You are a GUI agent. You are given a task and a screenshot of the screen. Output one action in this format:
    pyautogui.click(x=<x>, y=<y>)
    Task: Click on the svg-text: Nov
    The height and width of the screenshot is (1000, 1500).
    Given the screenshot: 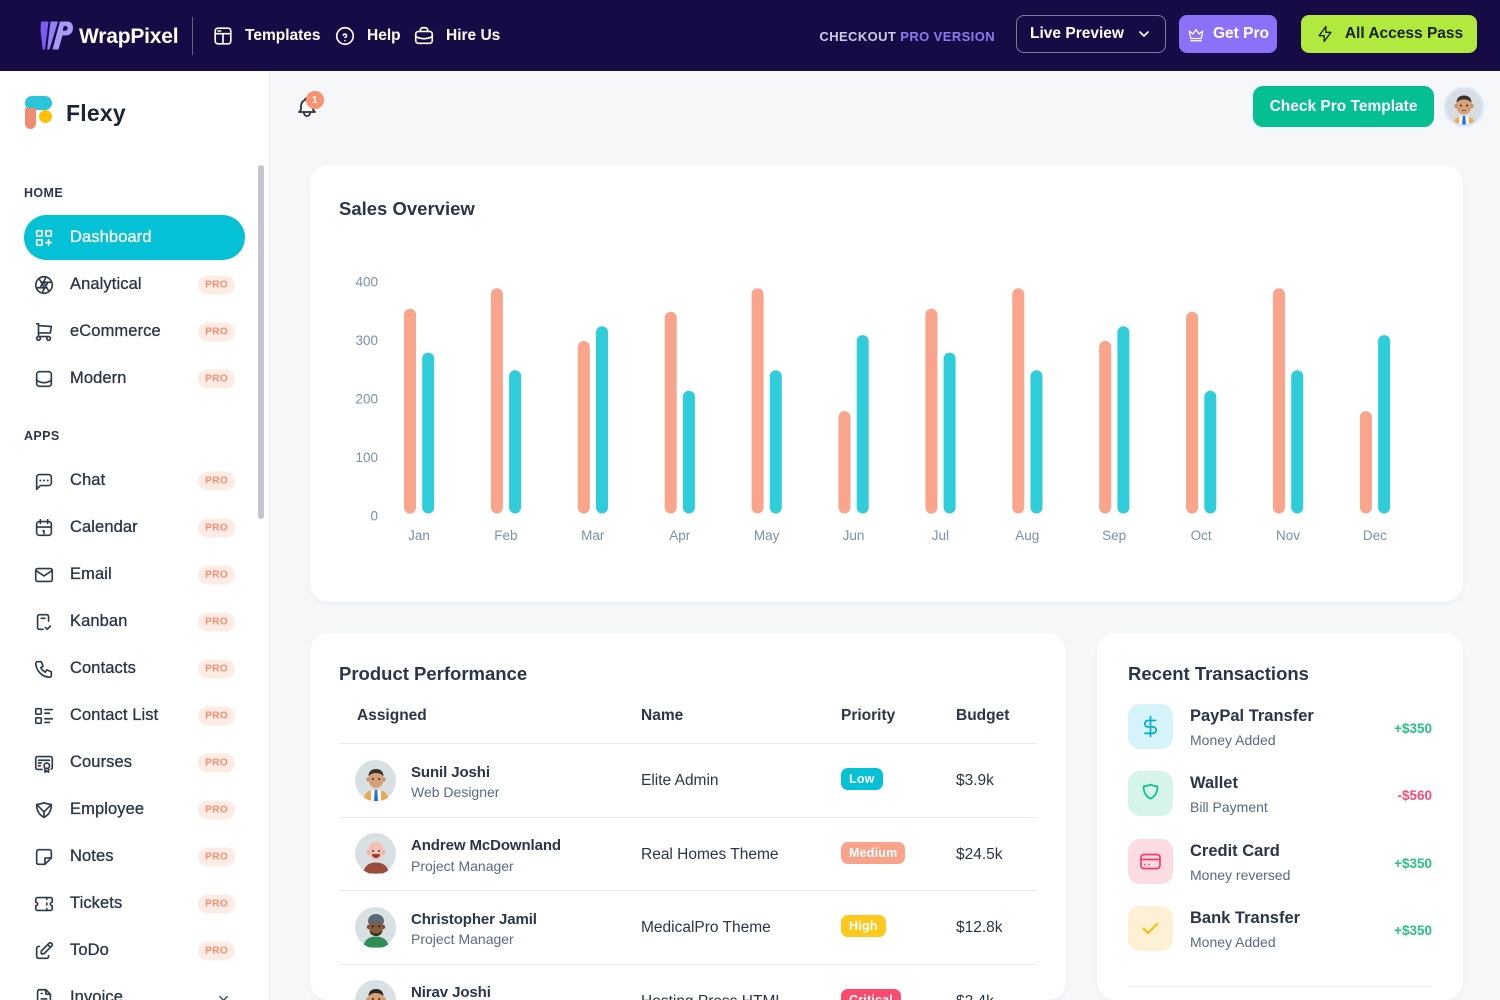 What is the action you would take?
    pyautogui.click(x=1288, y=535)
    